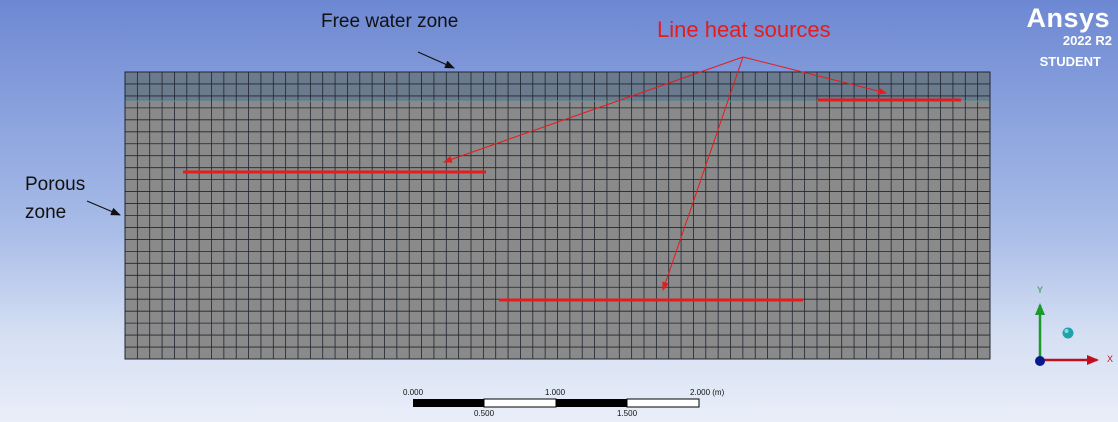  I want to click on triad-sphere-icon, so click(1068, 333).